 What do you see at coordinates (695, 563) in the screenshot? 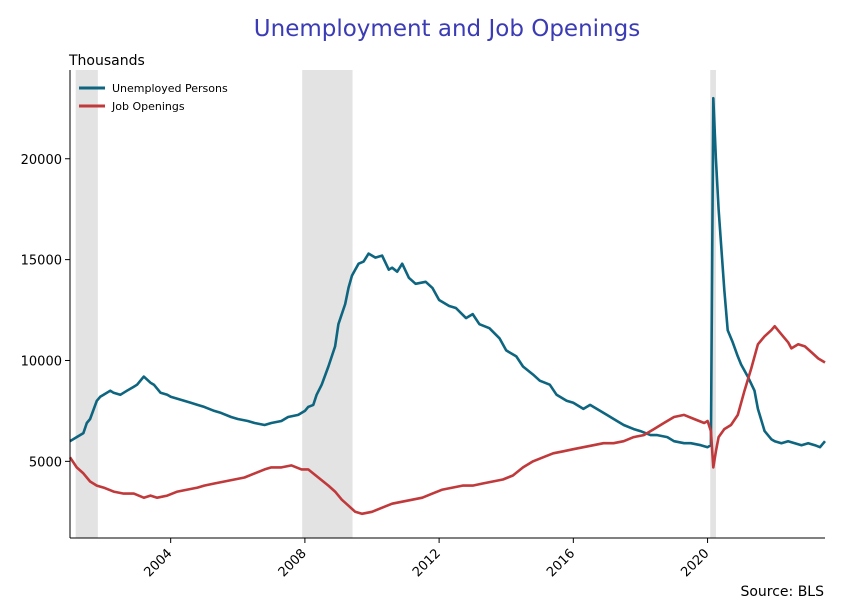
I see `x-tick-label: 2020` at bounding box center [695, 563].